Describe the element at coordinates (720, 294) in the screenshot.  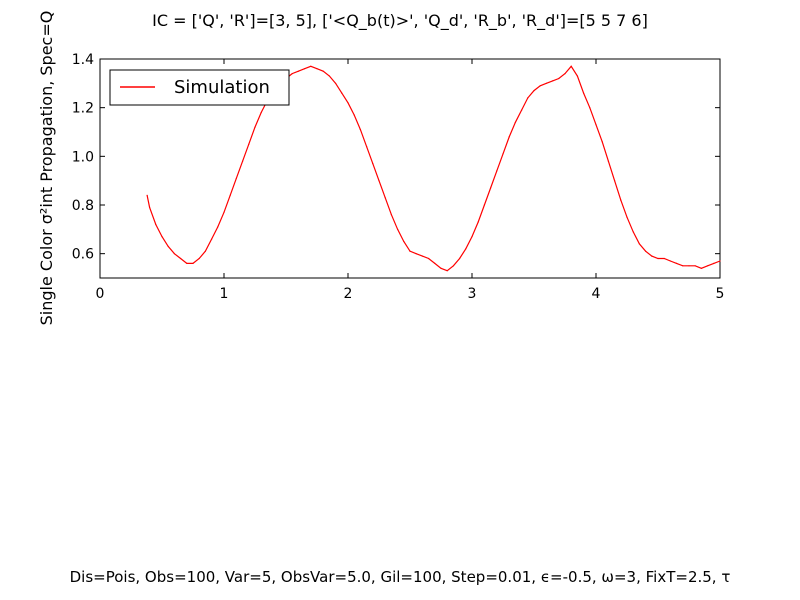
I see `x-tick-label: 5` at that location.